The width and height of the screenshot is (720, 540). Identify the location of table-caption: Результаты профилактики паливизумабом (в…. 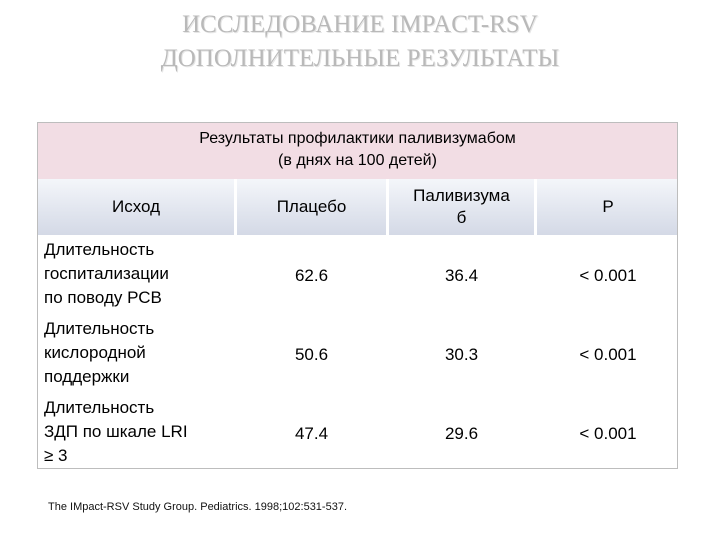
(357, 151).